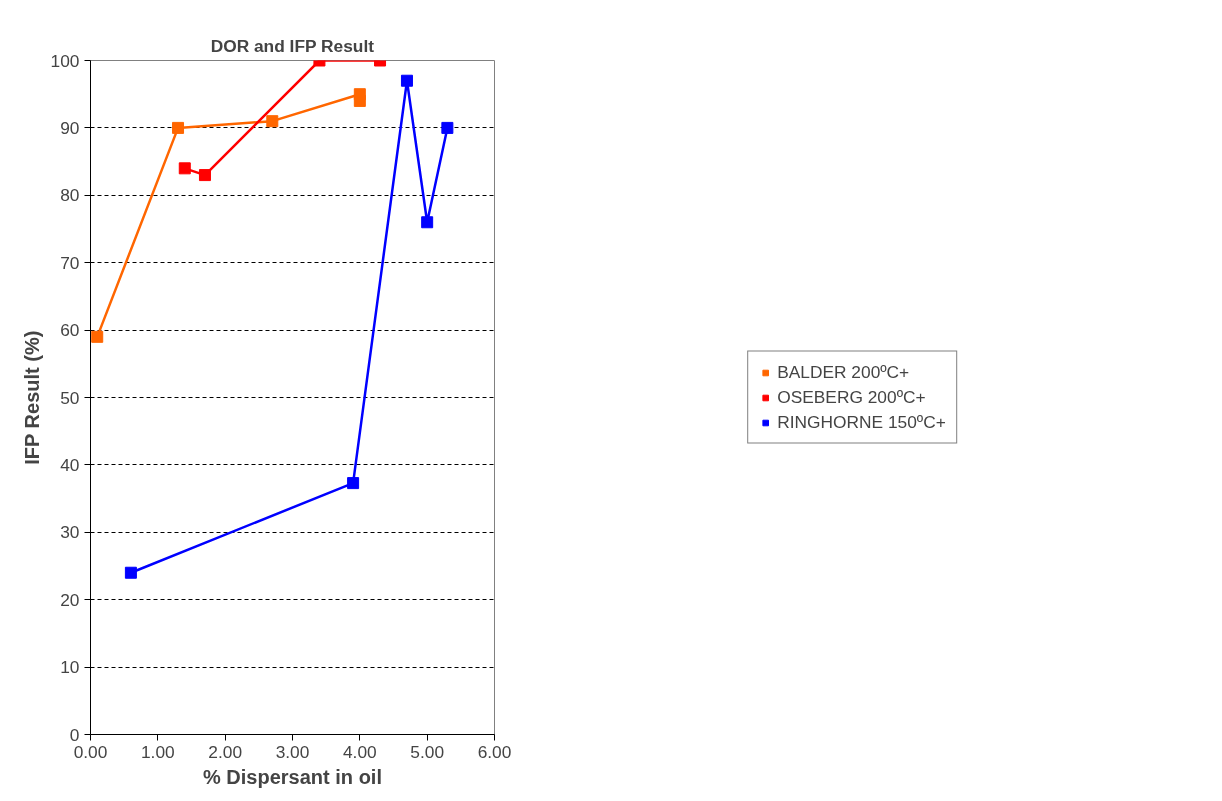 The width and height of the screenshot is (1222, 801). Describe the element at coordinates (70, 464) in the screenshot. I see `y-tick-label: 40` at that location.